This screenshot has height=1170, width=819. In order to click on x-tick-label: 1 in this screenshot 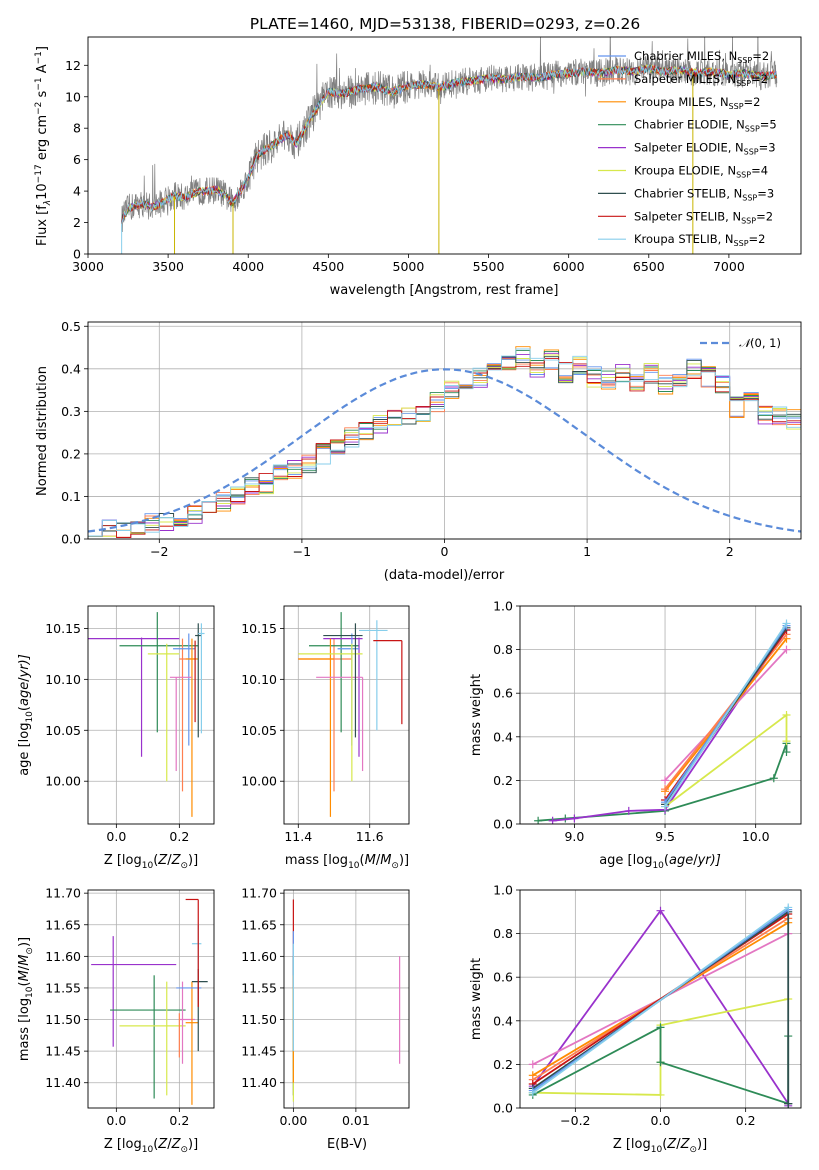, I will do `click(587, 551)`.